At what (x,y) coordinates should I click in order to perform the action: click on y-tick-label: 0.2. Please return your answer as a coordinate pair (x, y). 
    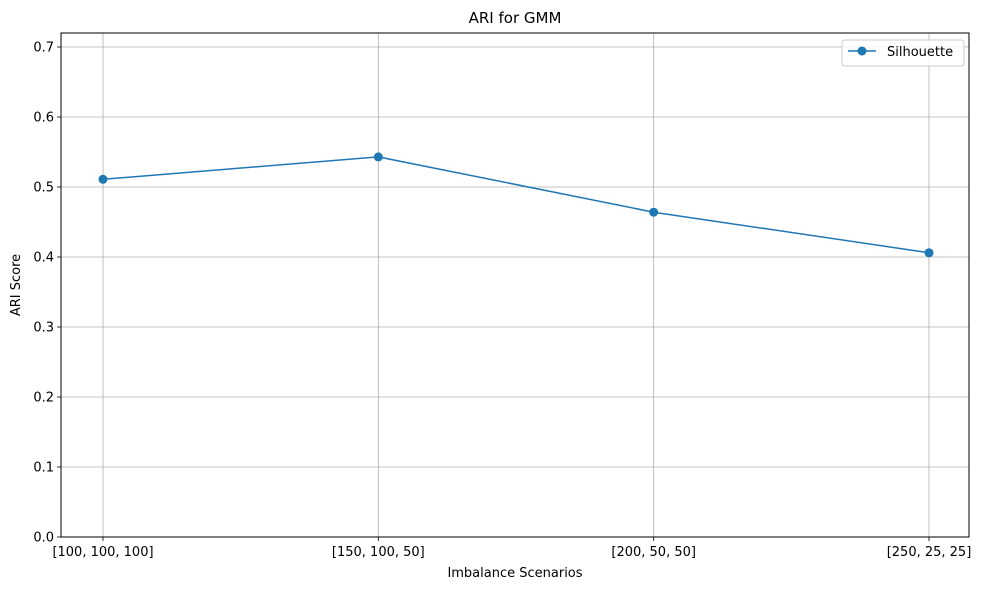
    Looking at the image, I should click on (43, 398).